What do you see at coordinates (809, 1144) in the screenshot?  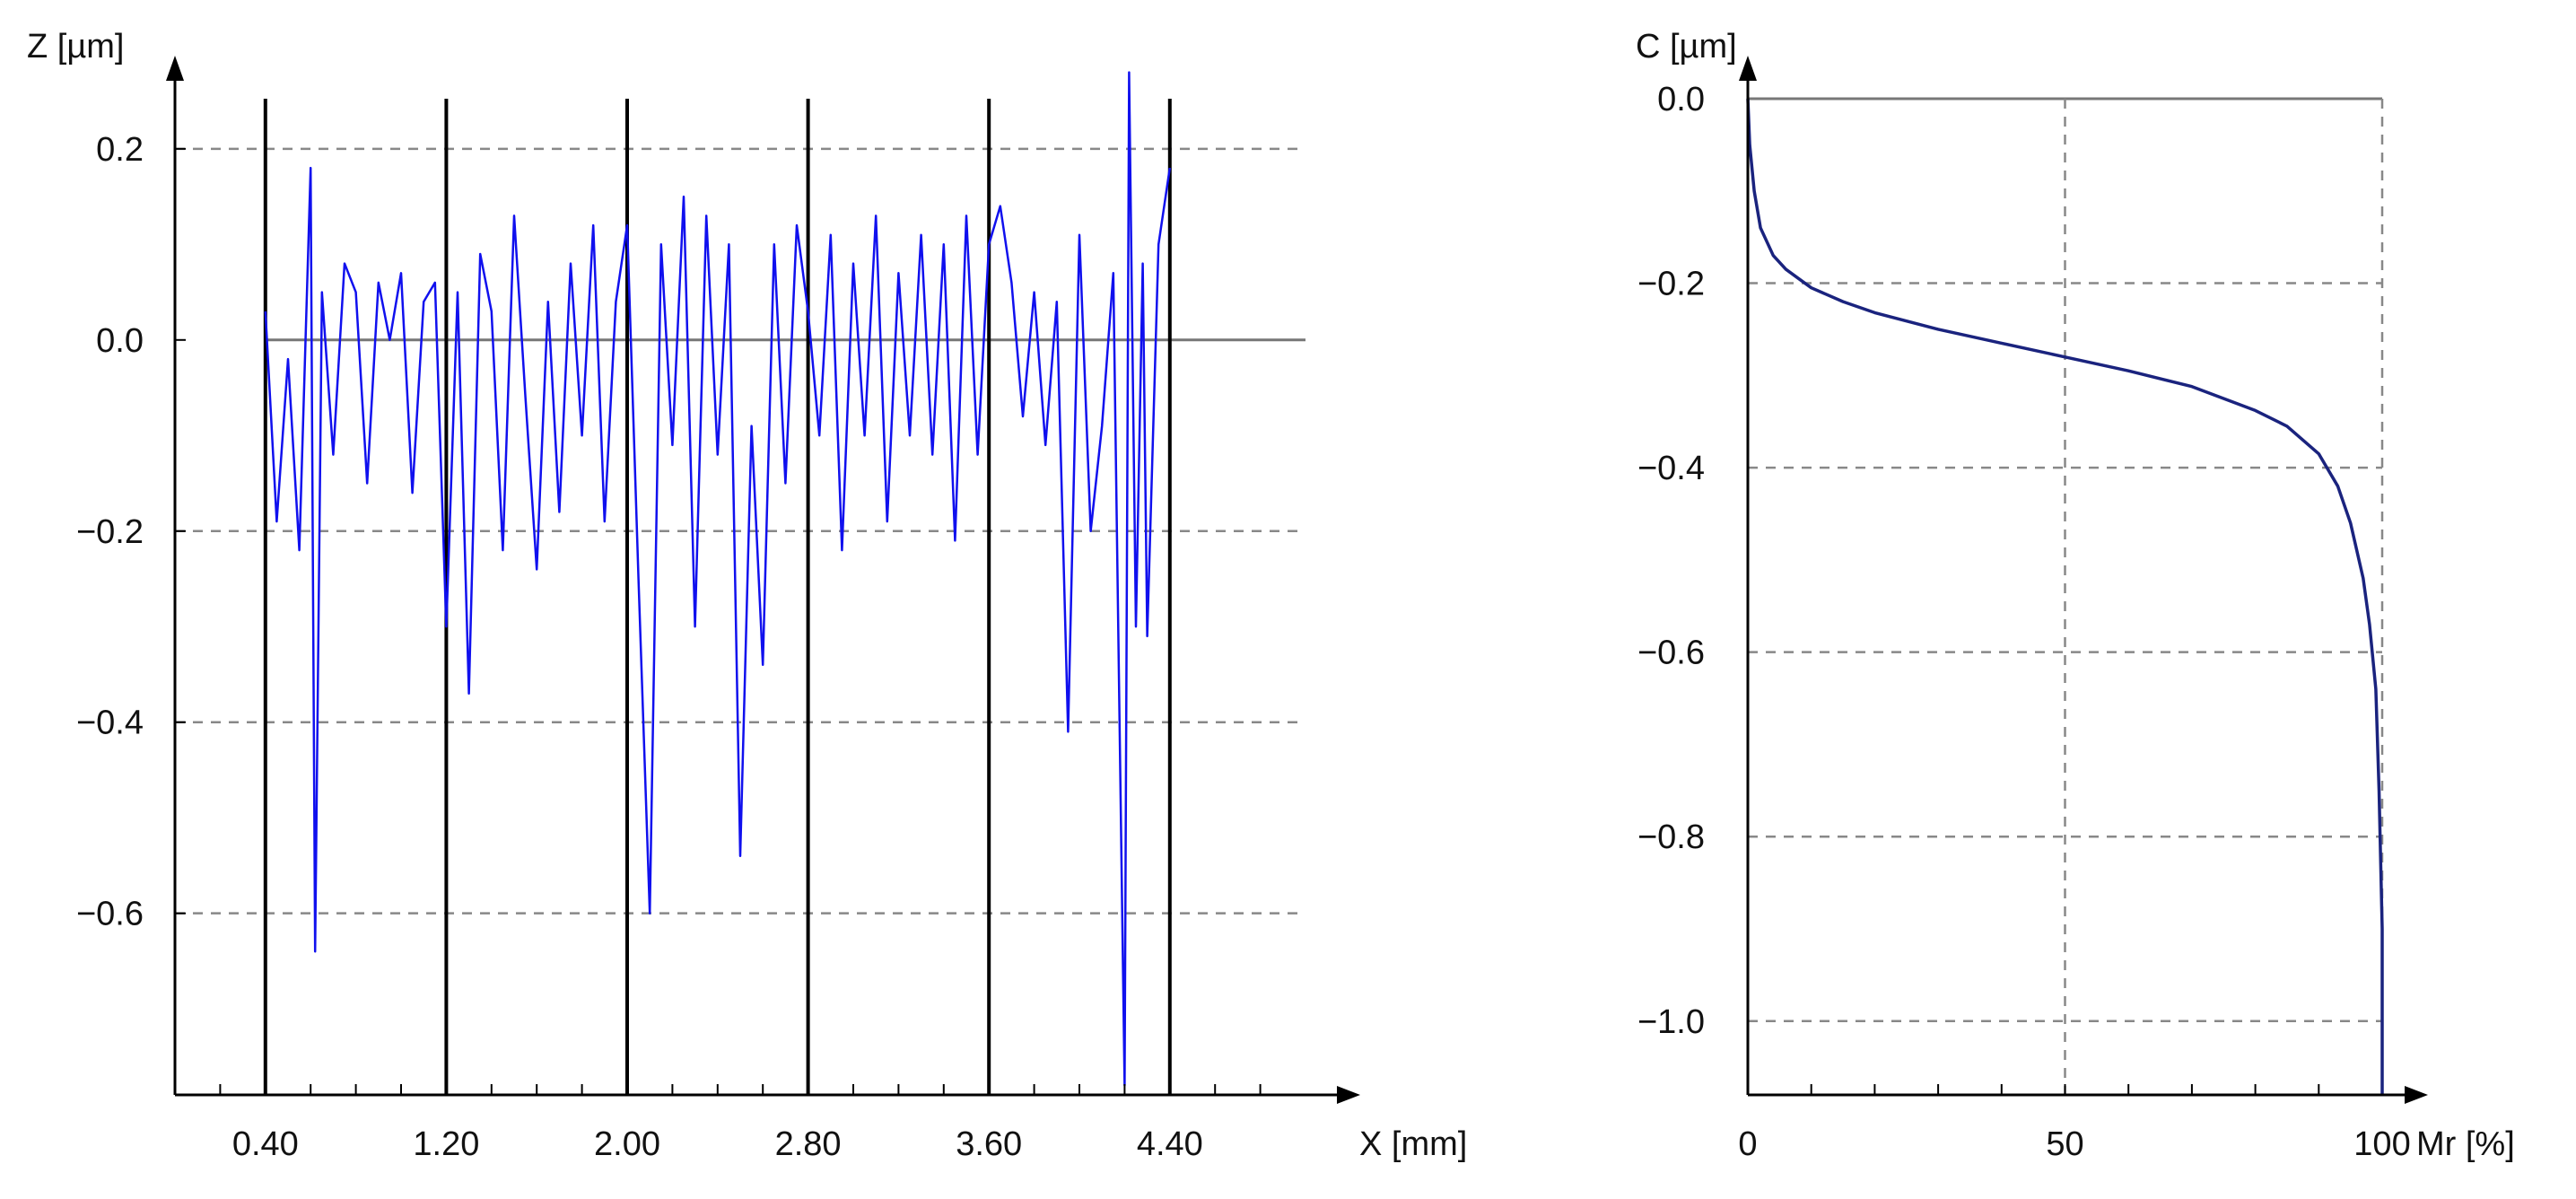 I see `x-tick-label: 2.80` at bounding box center [809, 1144].